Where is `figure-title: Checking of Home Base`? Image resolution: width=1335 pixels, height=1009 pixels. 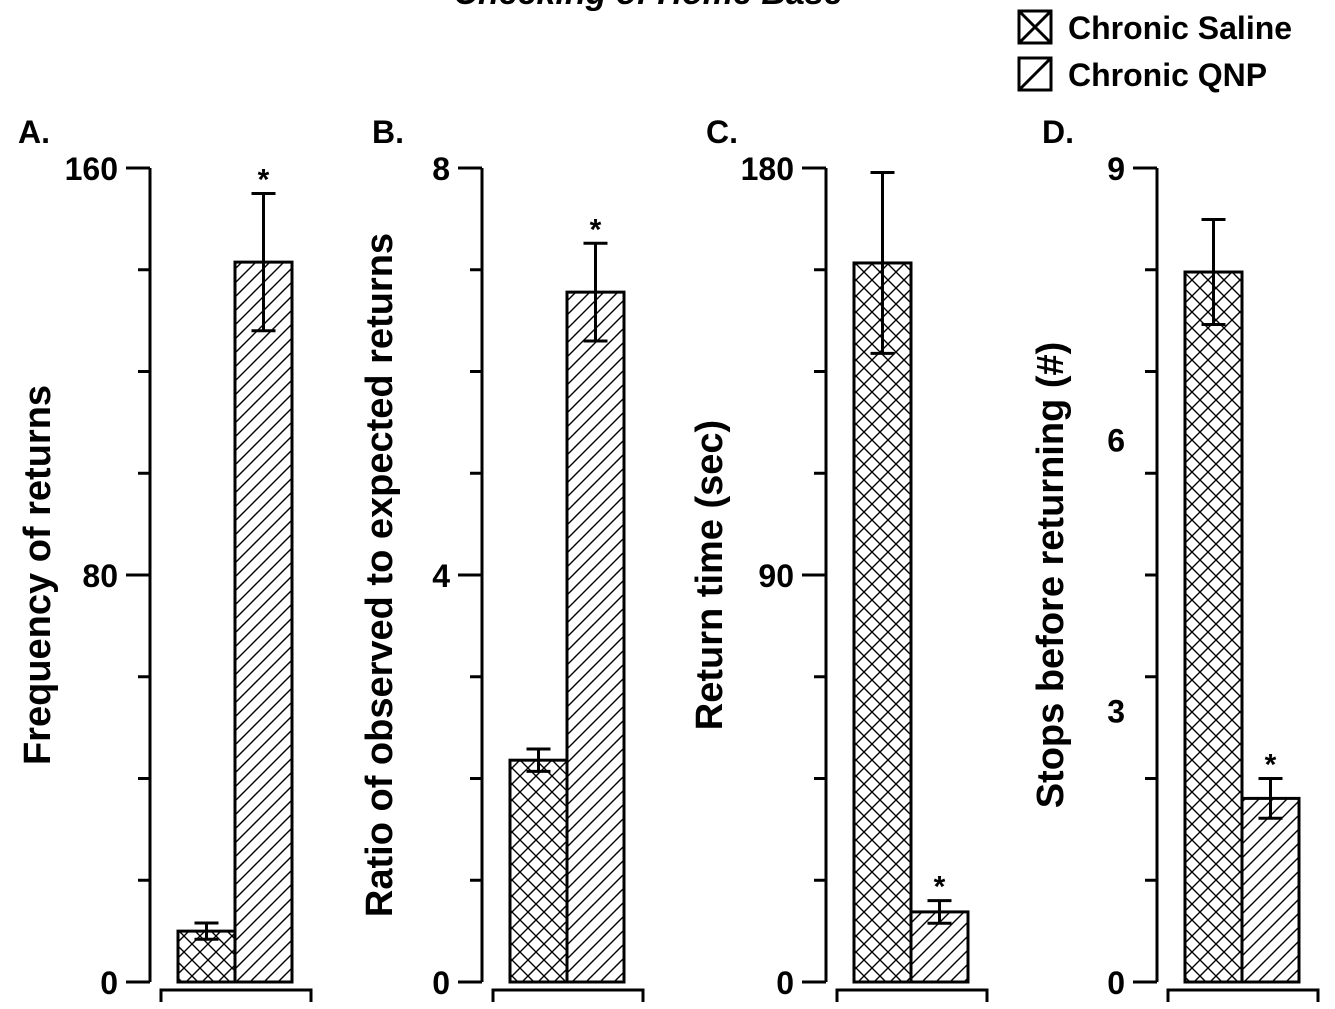 figure-title: Checking of Home Base is located at coordinates (647, 6).